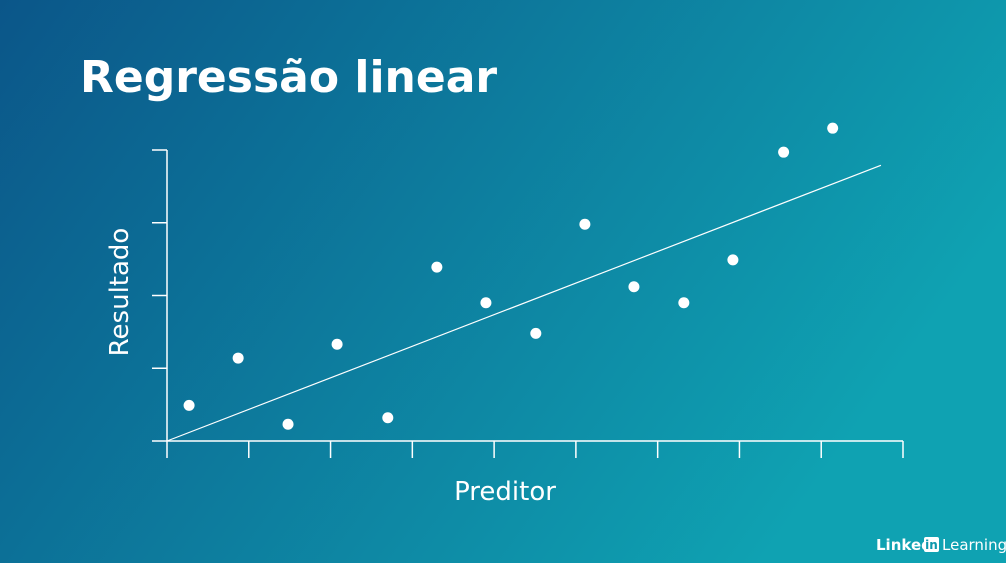 The width and height of the screenshot is (1006, 563). What do you see at coordinates (904, 545) in the screenshot?
I see `brand-linked: Linked` at bounding box center [904, 545].